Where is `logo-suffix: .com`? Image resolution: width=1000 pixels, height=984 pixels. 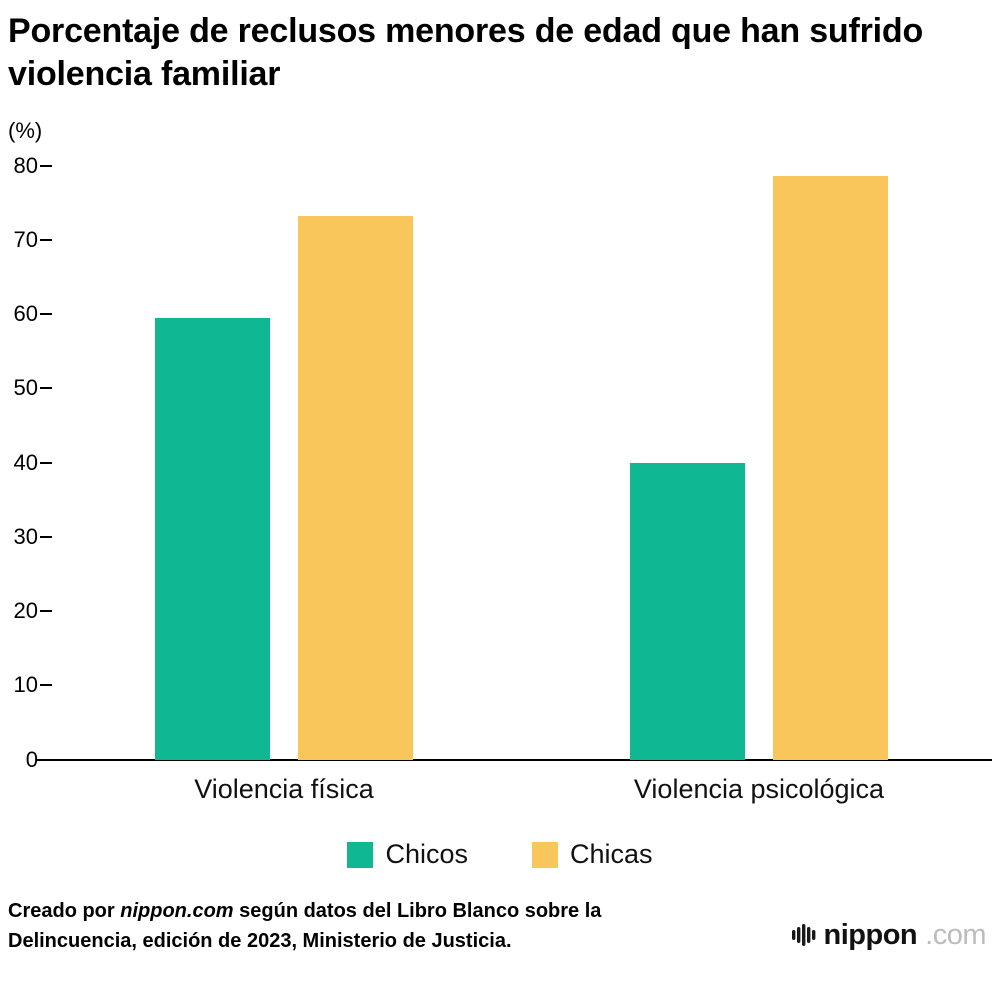
logo-suffix: .com is located at coordinates (955, 934).